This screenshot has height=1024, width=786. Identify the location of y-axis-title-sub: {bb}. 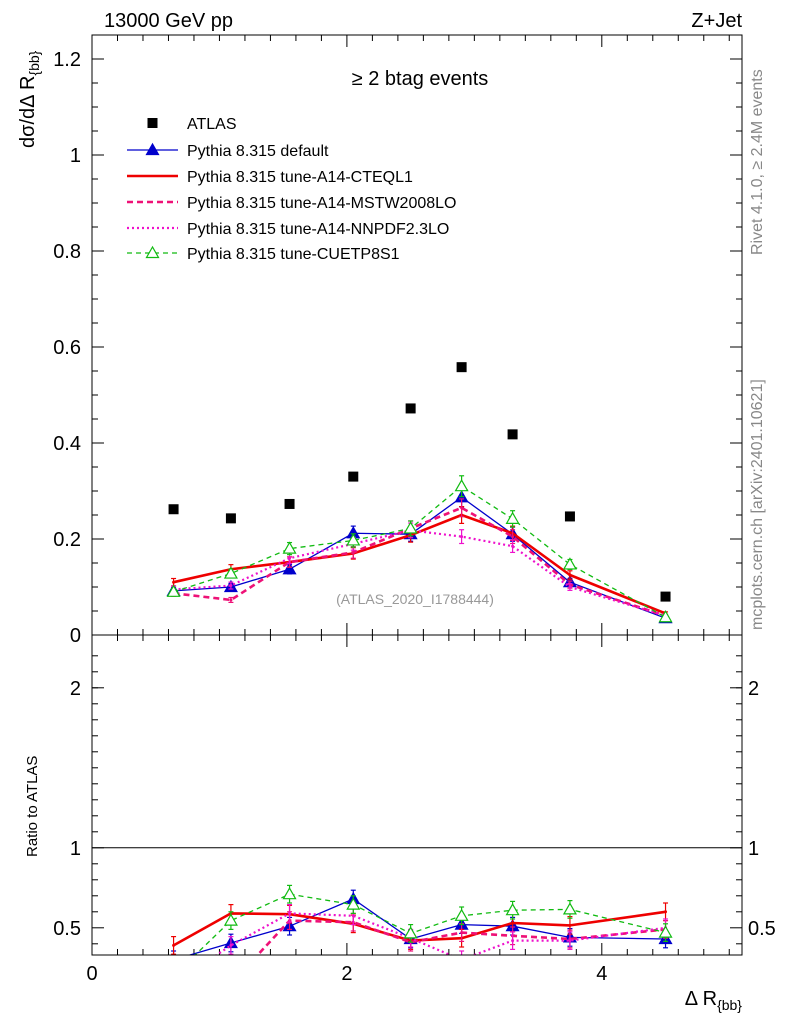
(34, 62).